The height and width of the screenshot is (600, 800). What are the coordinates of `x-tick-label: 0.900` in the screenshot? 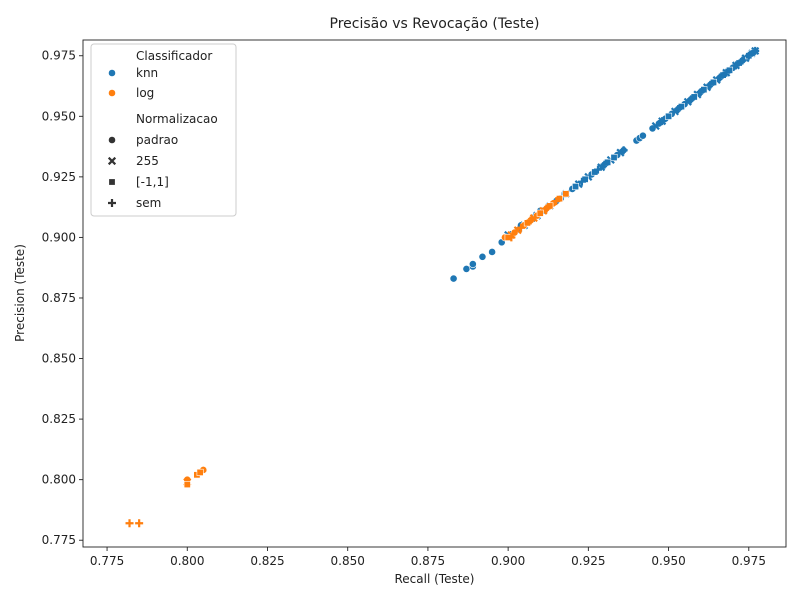 It's located at (508, 561).